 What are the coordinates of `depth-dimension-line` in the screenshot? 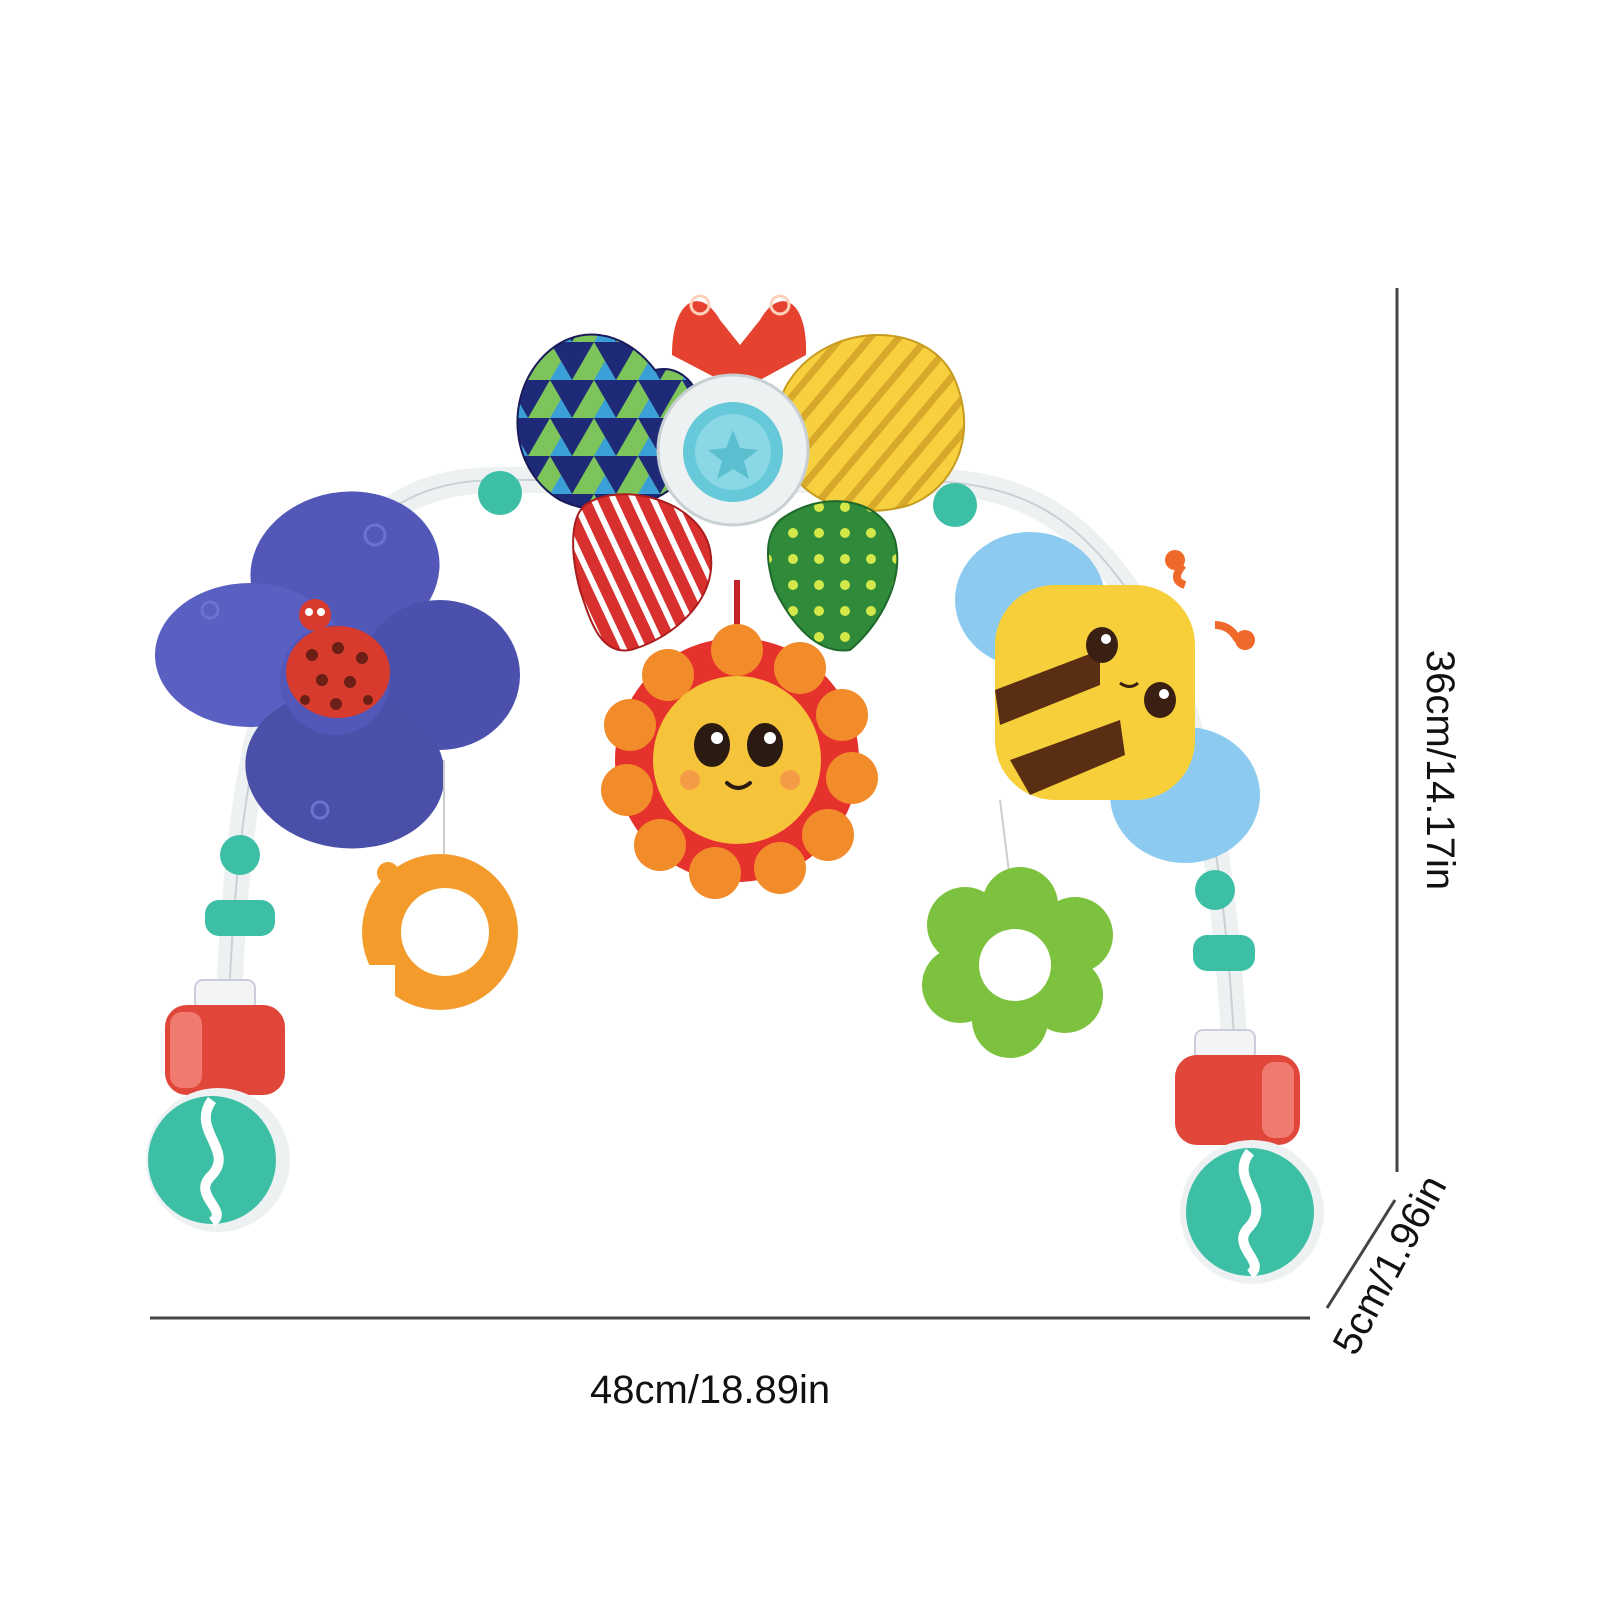 It's located at (1361, 1254).